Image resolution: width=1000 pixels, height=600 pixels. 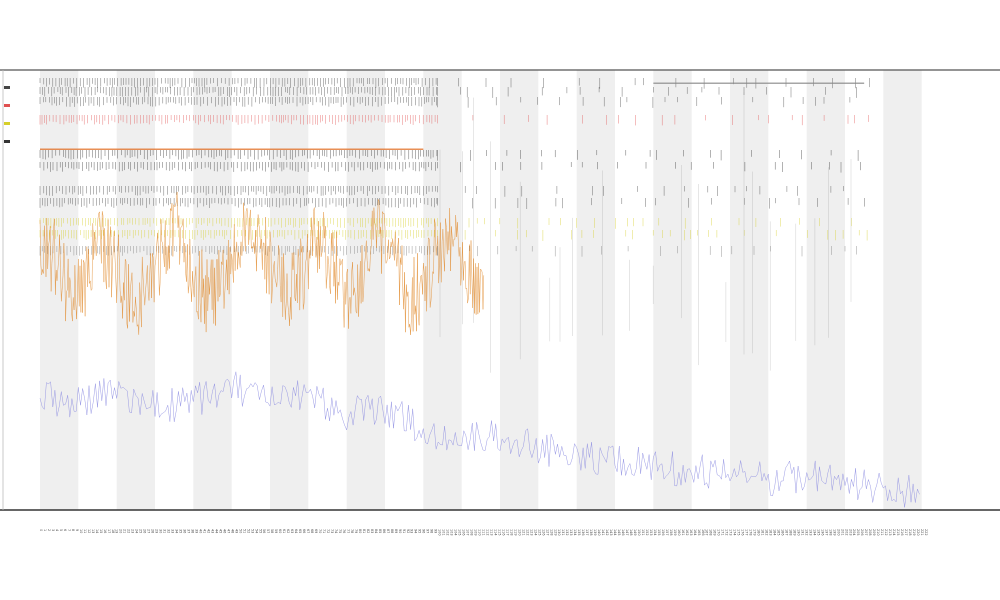 What do you see at coordinates (416, 531) in the screenshot?
I see `x-tick-label: 94` at bounding box center [416, 531].